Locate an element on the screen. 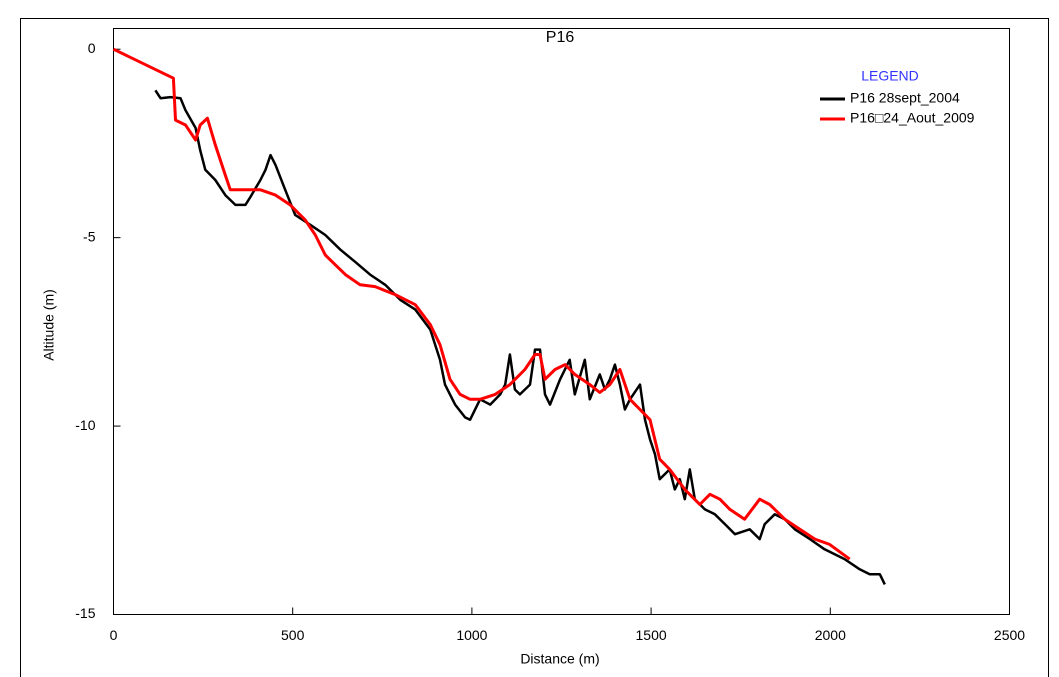  legend-label: P16 28sept_2004 is located at coordinates (905, 98).